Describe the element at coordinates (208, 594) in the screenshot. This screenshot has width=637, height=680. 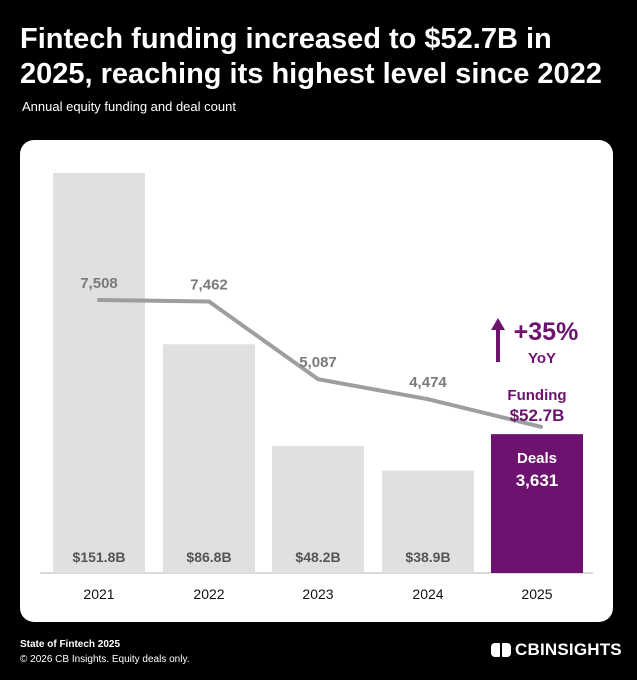
I see `x-tick-label-2022: 2022` at that location.